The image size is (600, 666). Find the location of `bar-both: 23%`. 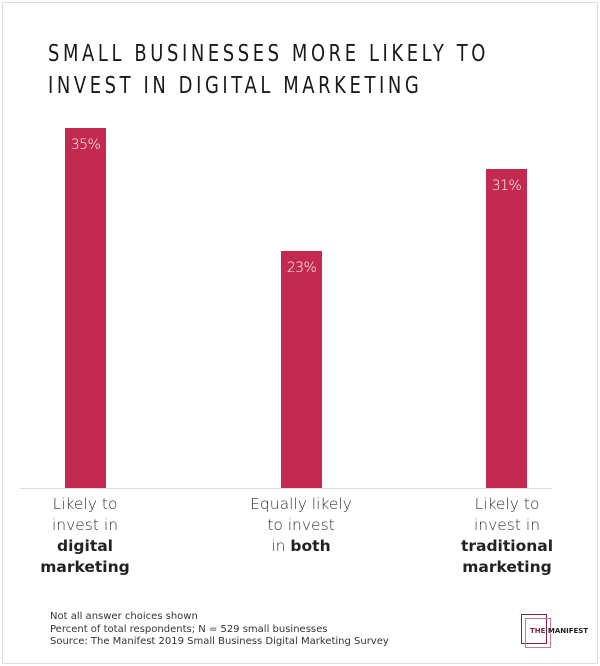

bar-both: 23% is located at coordinates (301, 369).